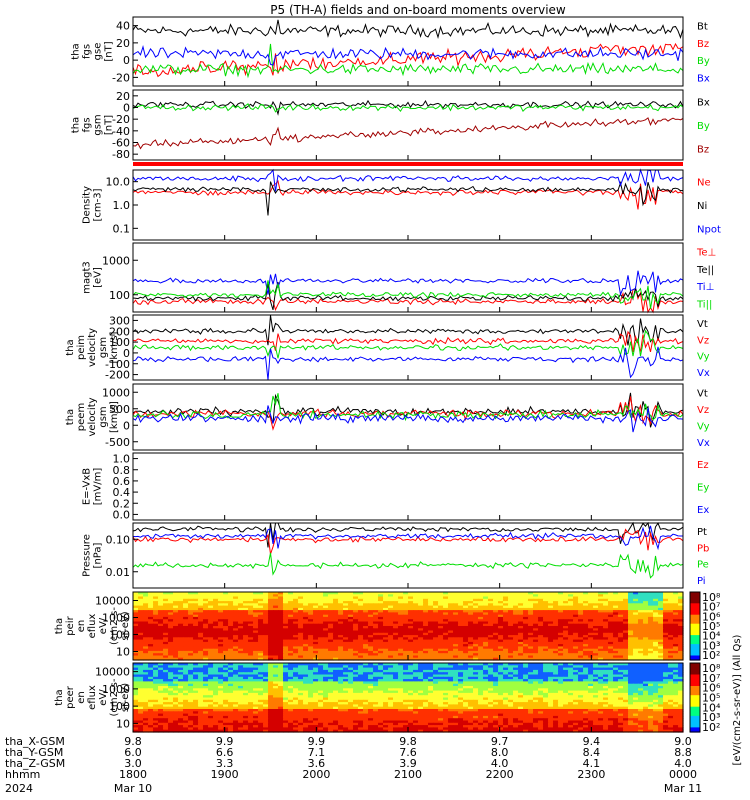 The image size is (750, 800). Describe the element at coordinates (126, 108) in the screenshot. I see `y-tick-label: 0` at that location.